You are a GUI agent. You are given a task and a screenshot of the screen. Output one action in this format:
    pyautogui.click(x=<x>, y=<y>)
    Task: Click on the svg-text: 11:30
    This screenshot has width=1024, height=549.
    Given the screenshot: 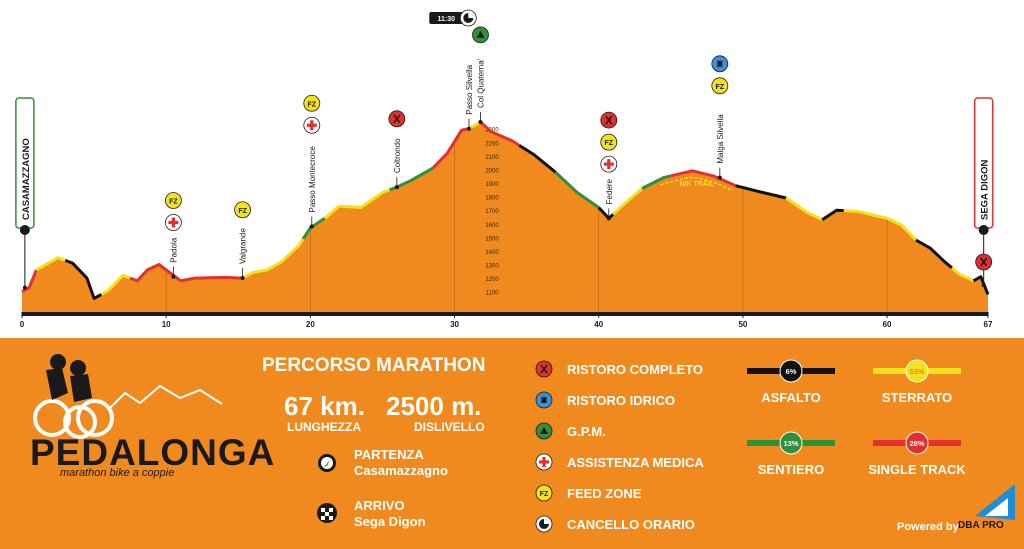 What is the action you would take?
    pyautogui.click(x=447, y=19)
    